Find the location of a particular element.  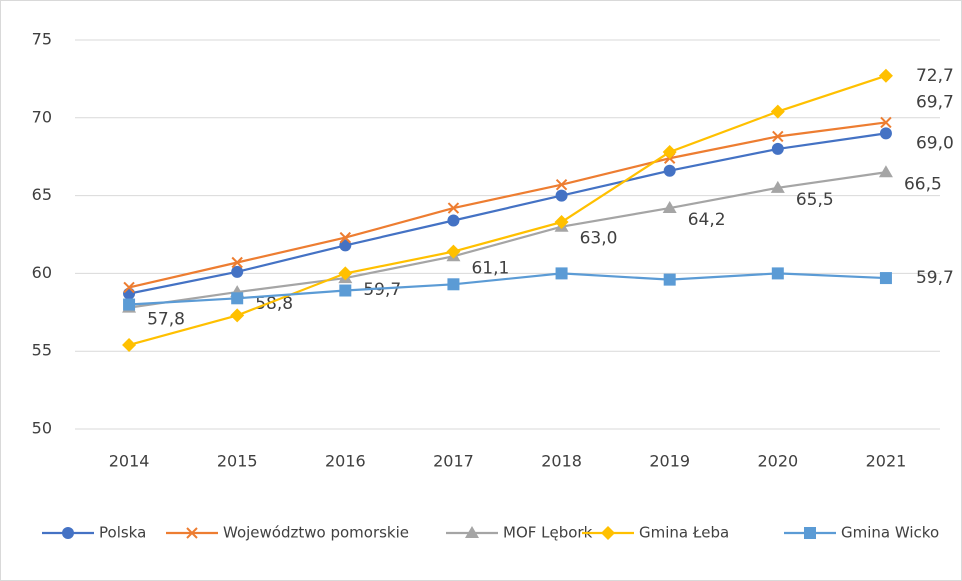

legend-label: Gmina Wicko is located at coordinates (890, 533).